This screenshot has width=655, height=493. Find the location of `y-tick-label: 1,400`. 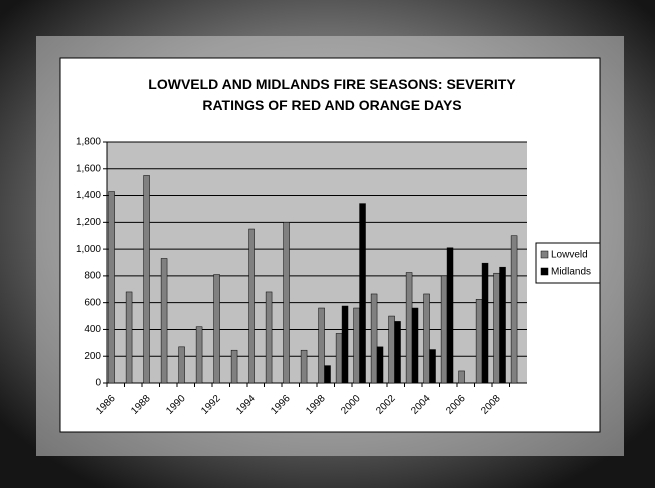

y-tick-label: 1,400 is located at coordinates (88, 195).